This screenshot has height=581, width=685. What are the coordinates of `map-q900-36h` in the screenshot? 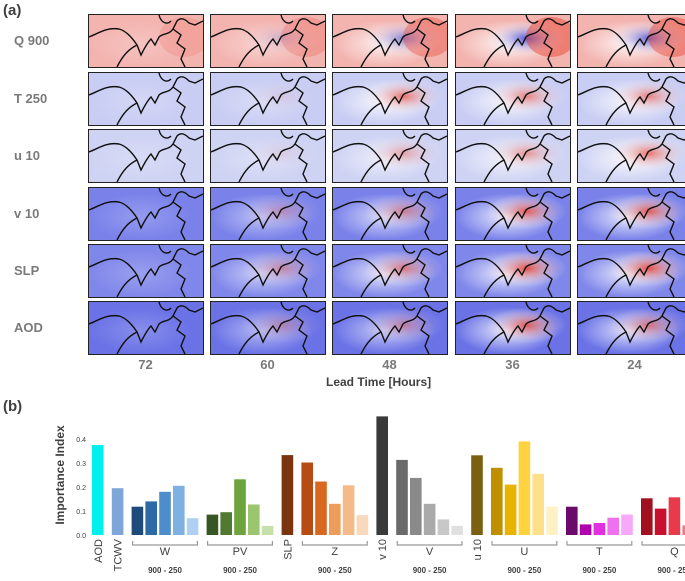 It's located at (513, 41).